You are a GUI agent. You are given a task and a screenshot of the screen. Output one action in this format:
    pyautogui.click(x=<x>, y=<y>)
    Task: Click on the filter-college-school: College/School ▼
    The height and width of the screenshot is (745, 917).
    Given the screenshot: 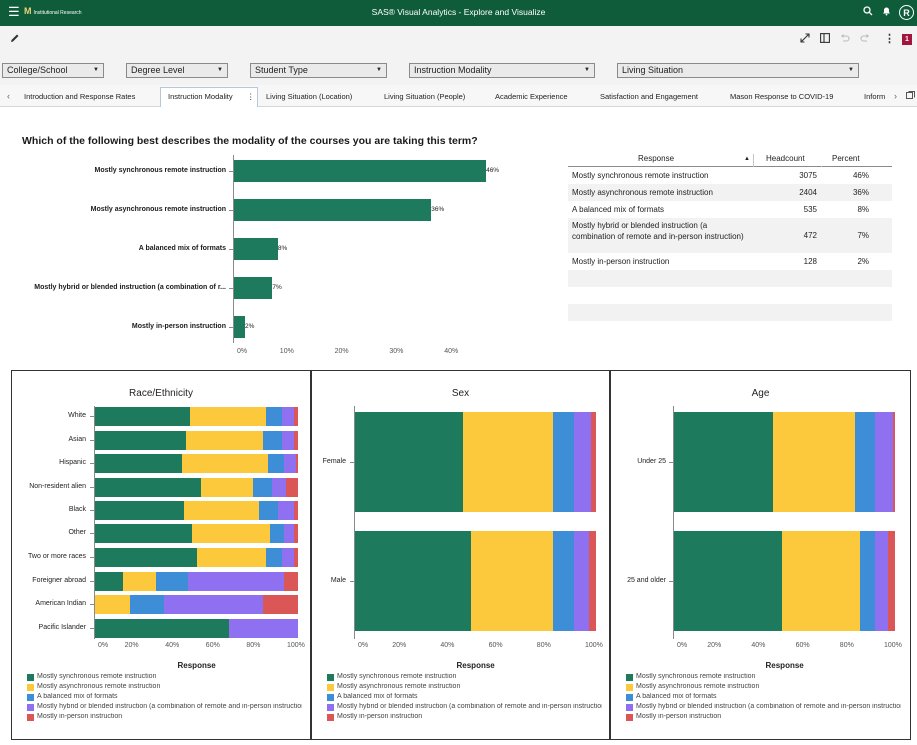 What is the action you would take?
    pyautogui.click(x=53, y=70)
    